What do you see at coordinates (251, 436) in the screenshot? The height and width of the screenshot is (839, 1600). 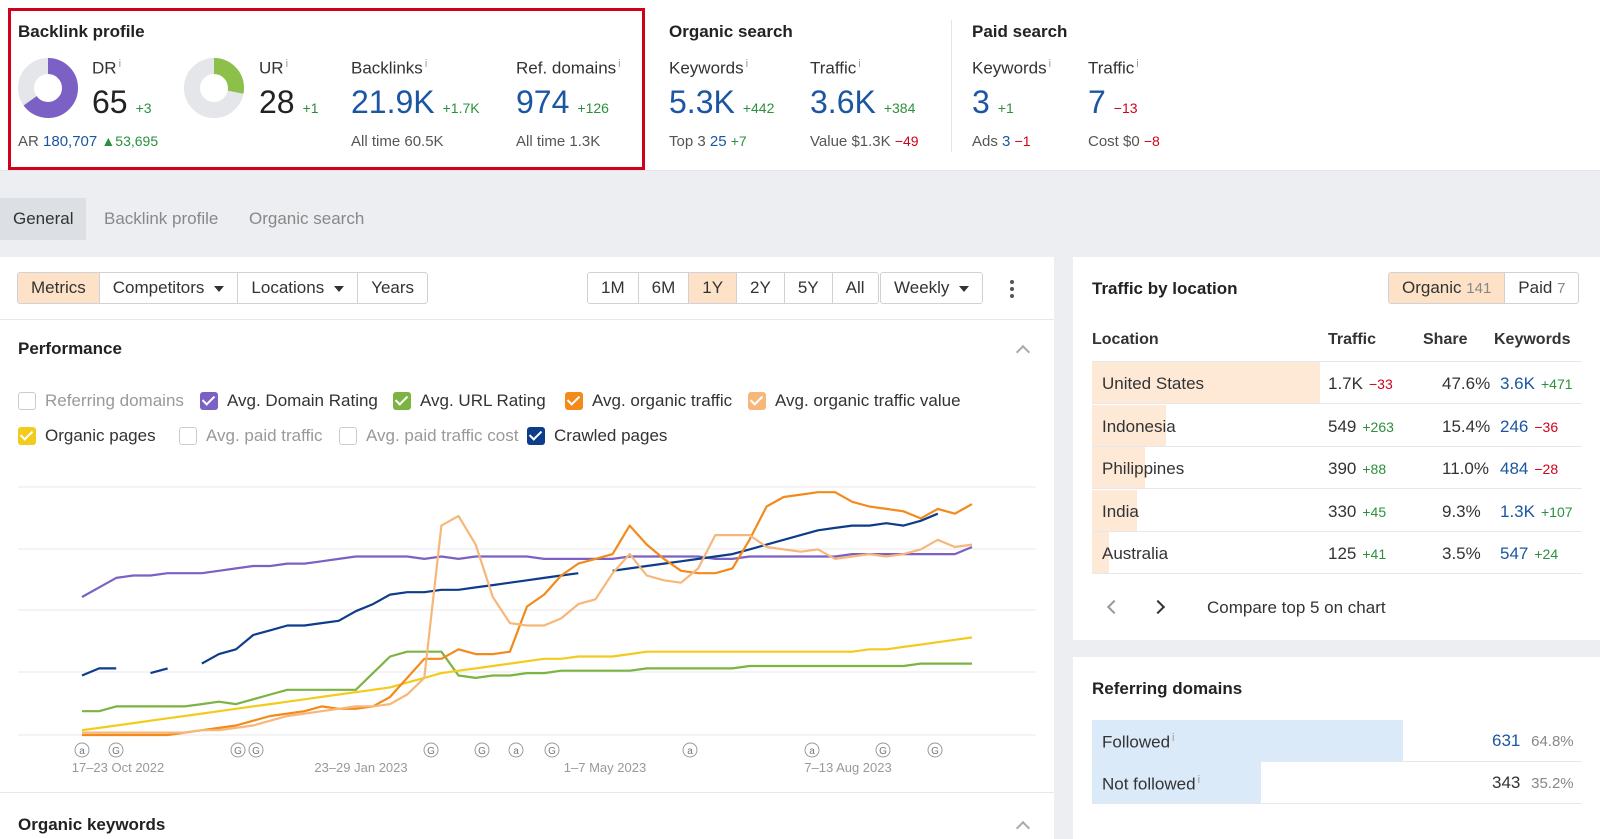 I see `checkbox-avg-paid-traffic: Avg. paid traffic` at bounding box center [251, 436].